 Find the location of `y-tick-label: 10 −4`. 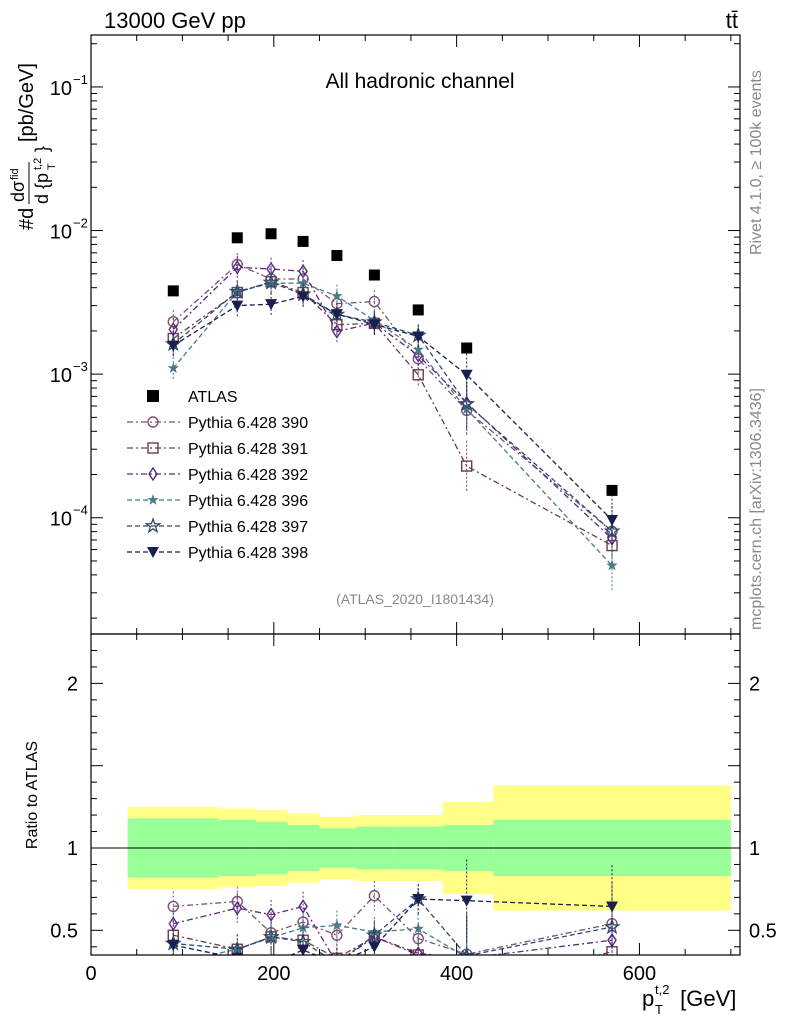

y-tick-label: 10 −4 is located at coordinates (69, 517).